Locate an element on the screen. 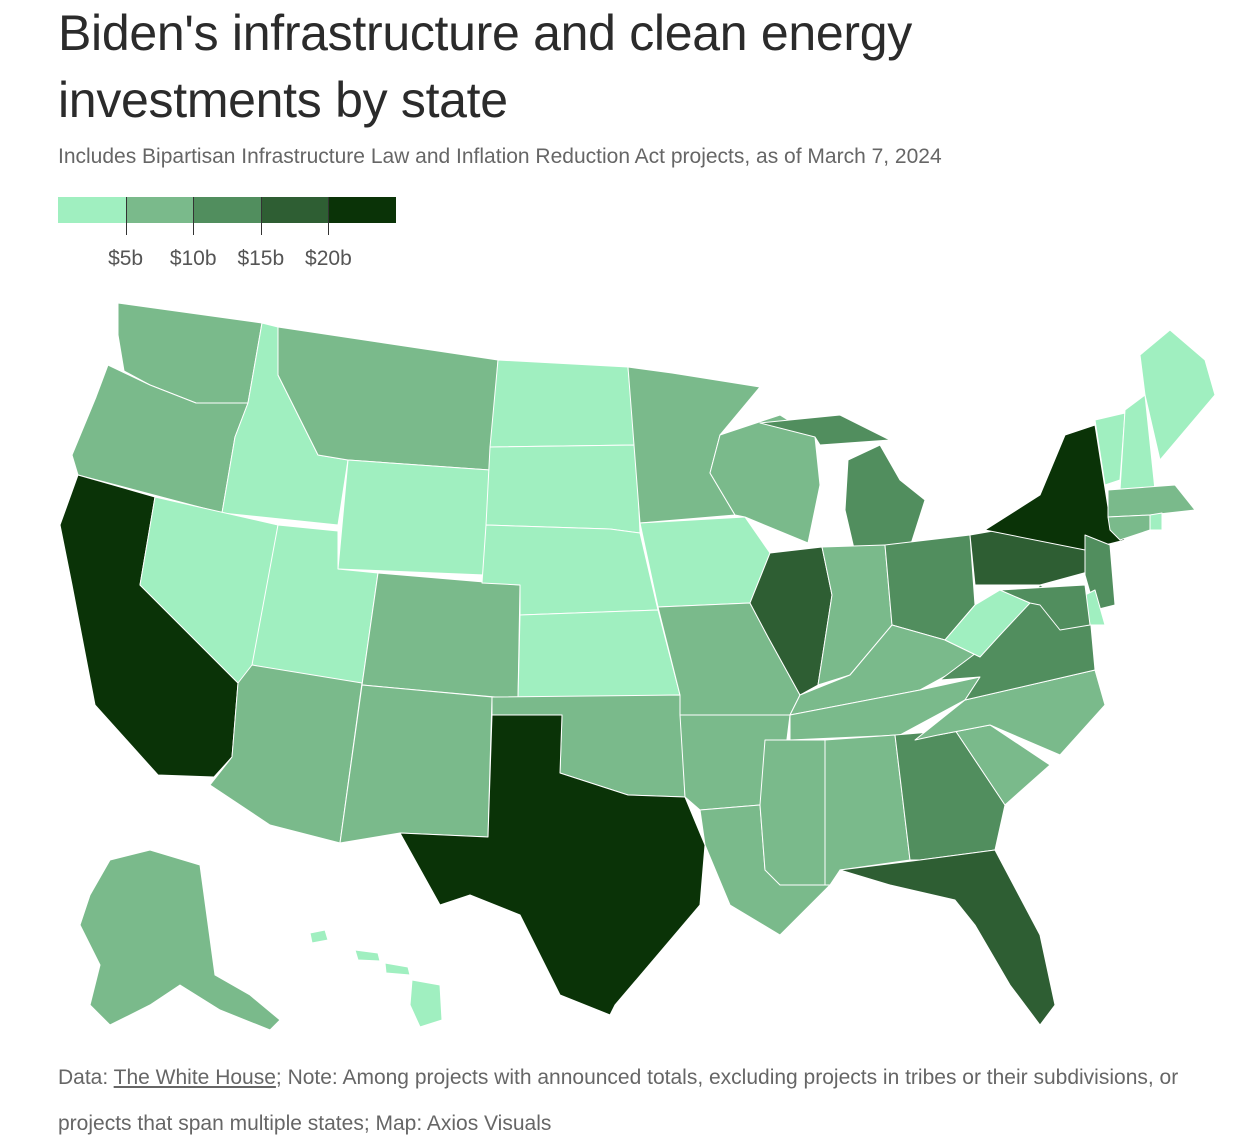 This screenshot has width=1234, height=1148. state-fl is located at coordinates (947, 937).